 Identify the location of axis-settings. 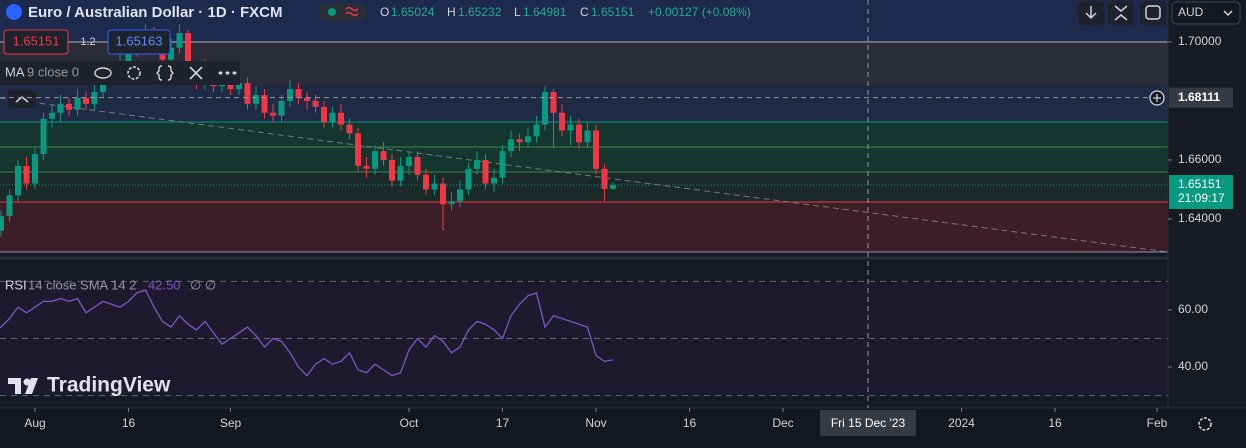
(1205, 424).